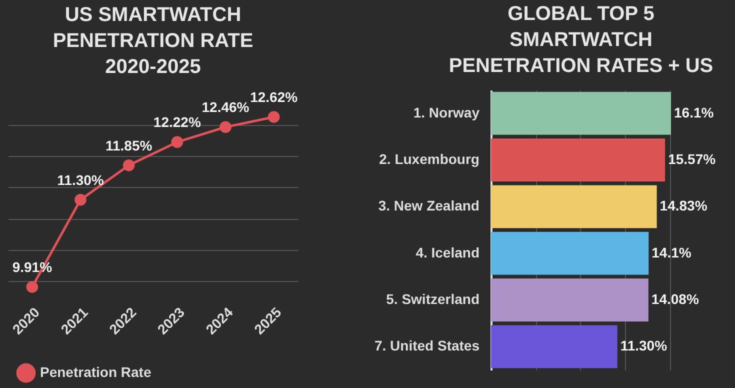 This screenshot has width=735, height=388. Describe the element at coordinates (96, 372) in the screenshot. I see `legend-label: Penetration Rate` at that location.